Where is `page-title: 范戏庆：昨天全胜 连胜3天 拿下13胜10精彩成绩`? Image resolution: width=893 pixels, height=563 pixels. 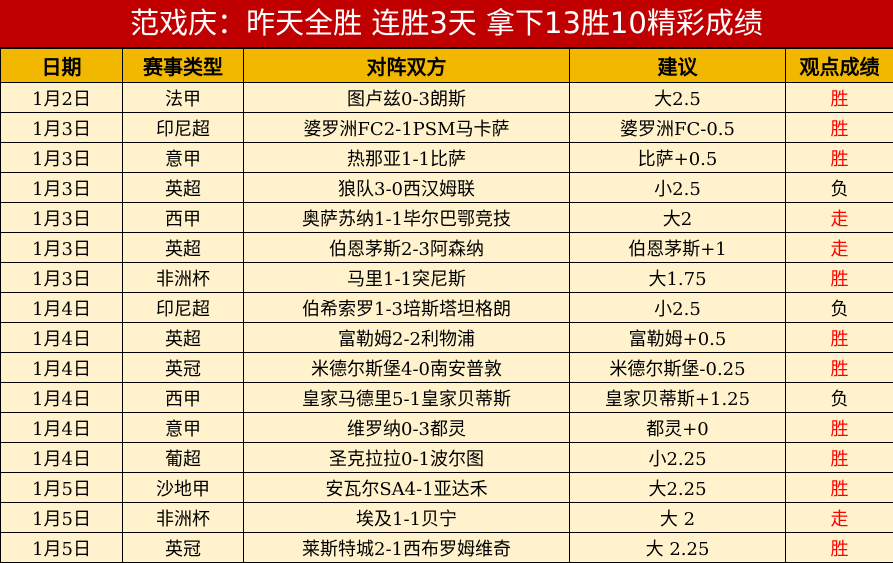
page-title: 范戏庆：昨天全胜 连胜3天 拿下13胜10精彩成绩 is located at coordinates (446, 24).